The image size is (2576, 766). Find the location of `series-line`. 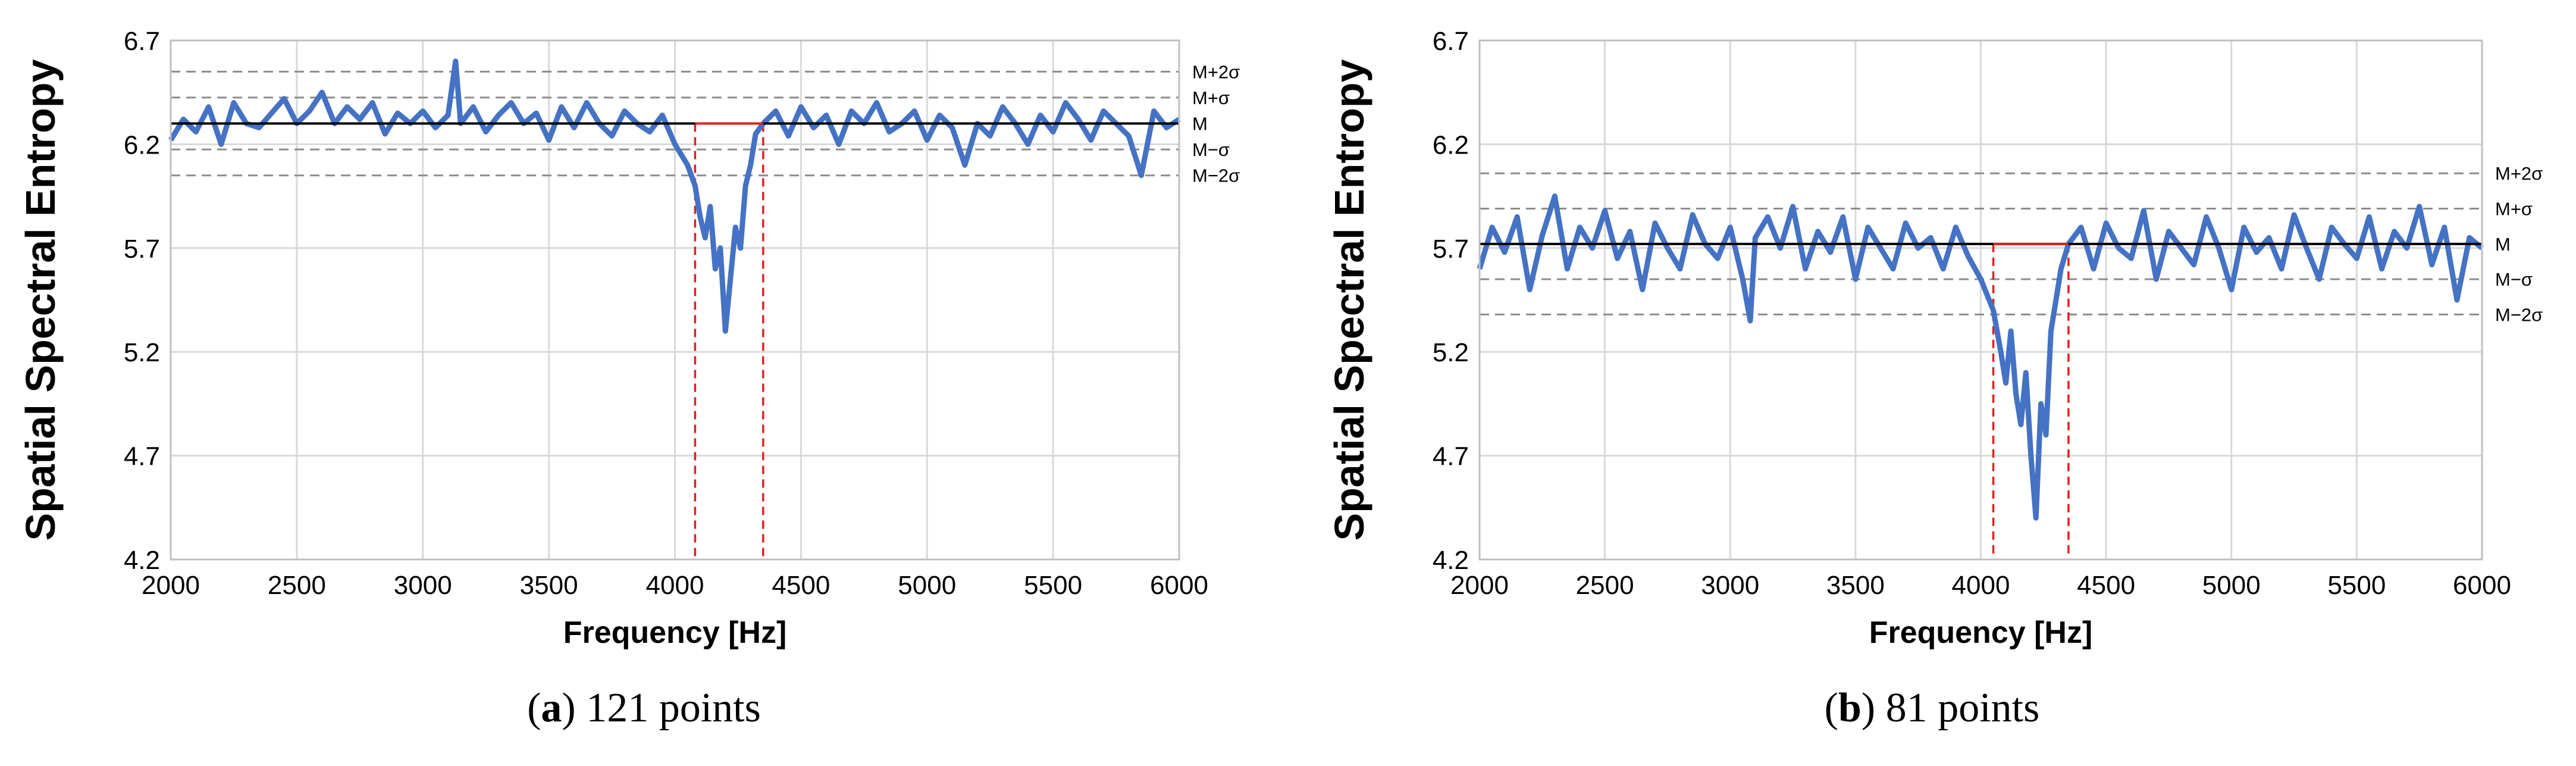

series-line is located at coordinates (675, 196).